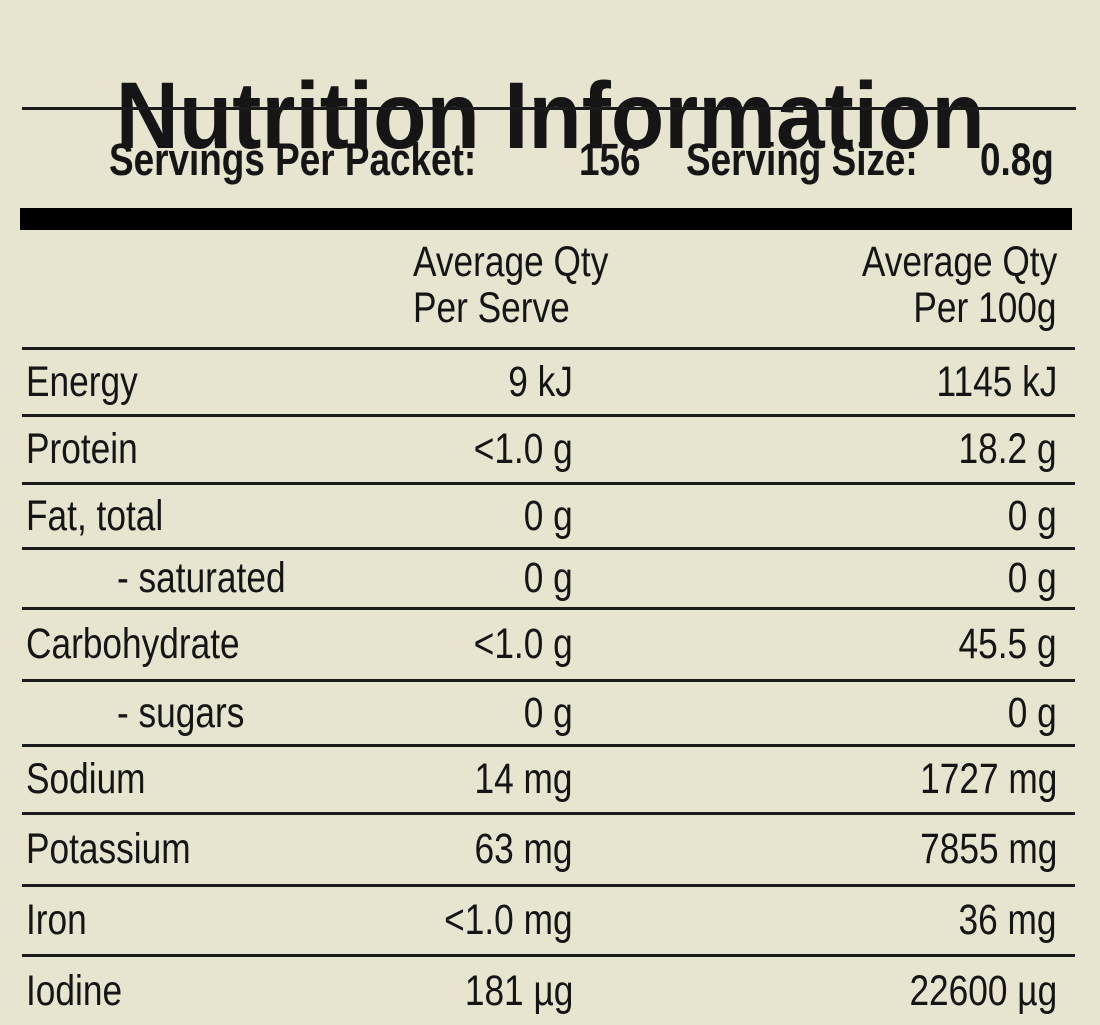  Describe the element at coordinates (985, 308) in the screenshot. I see `per-100g-header-line2: Per 100g` at that location.